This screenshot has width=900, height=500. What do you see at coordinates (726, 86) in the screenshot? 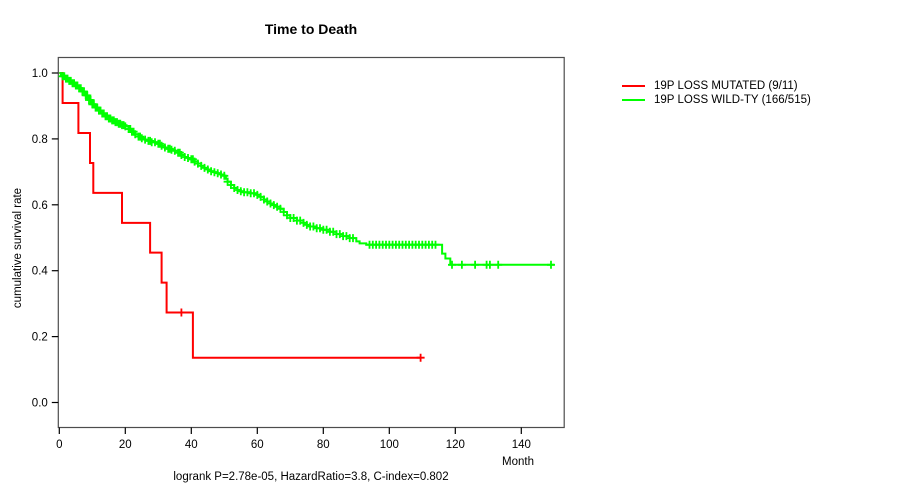
I see `legend-label-mutated: 19P LOSS MUTATED (9/11)` at bounding box center [726, 86].